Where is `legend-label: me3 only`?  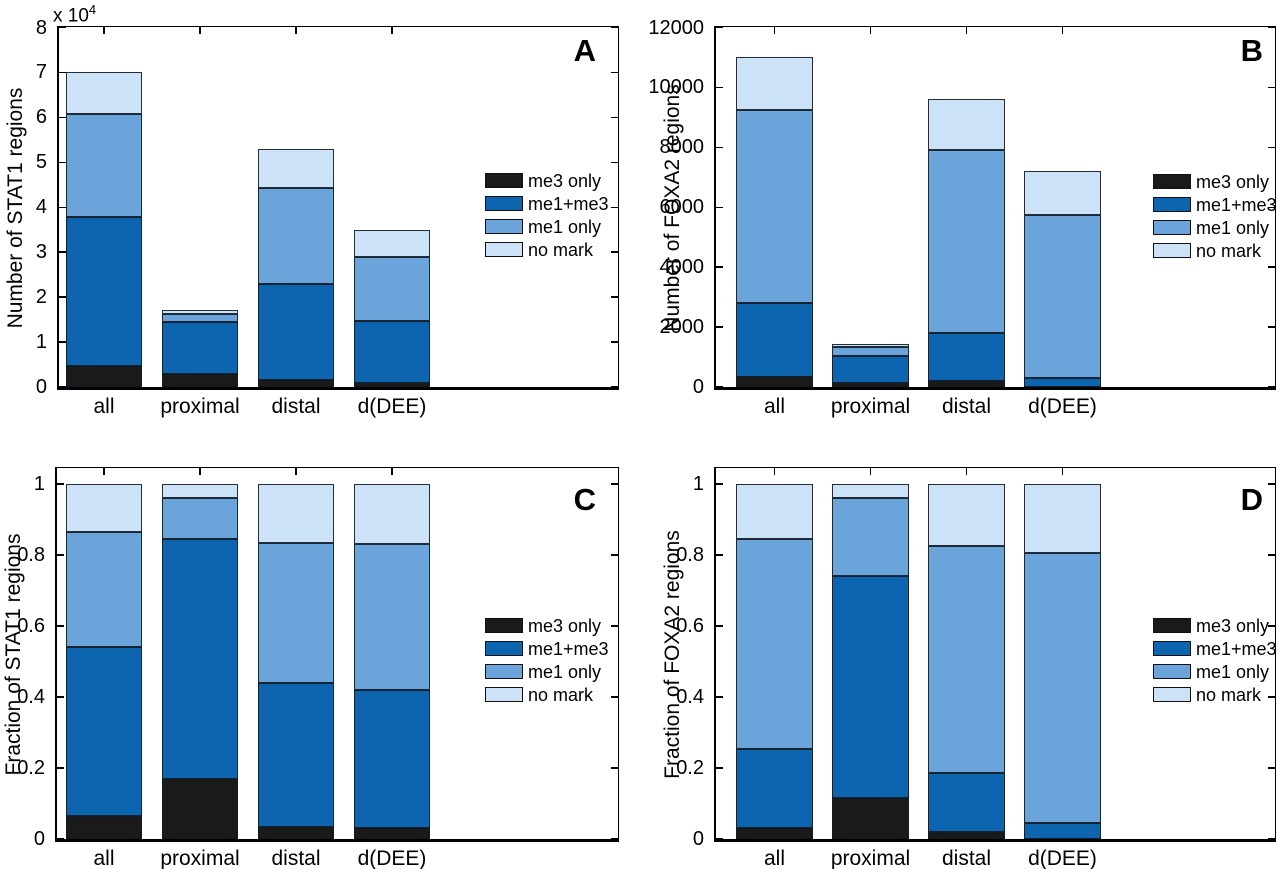
legend-label: me3 only is located at coordinates (1233, 181).